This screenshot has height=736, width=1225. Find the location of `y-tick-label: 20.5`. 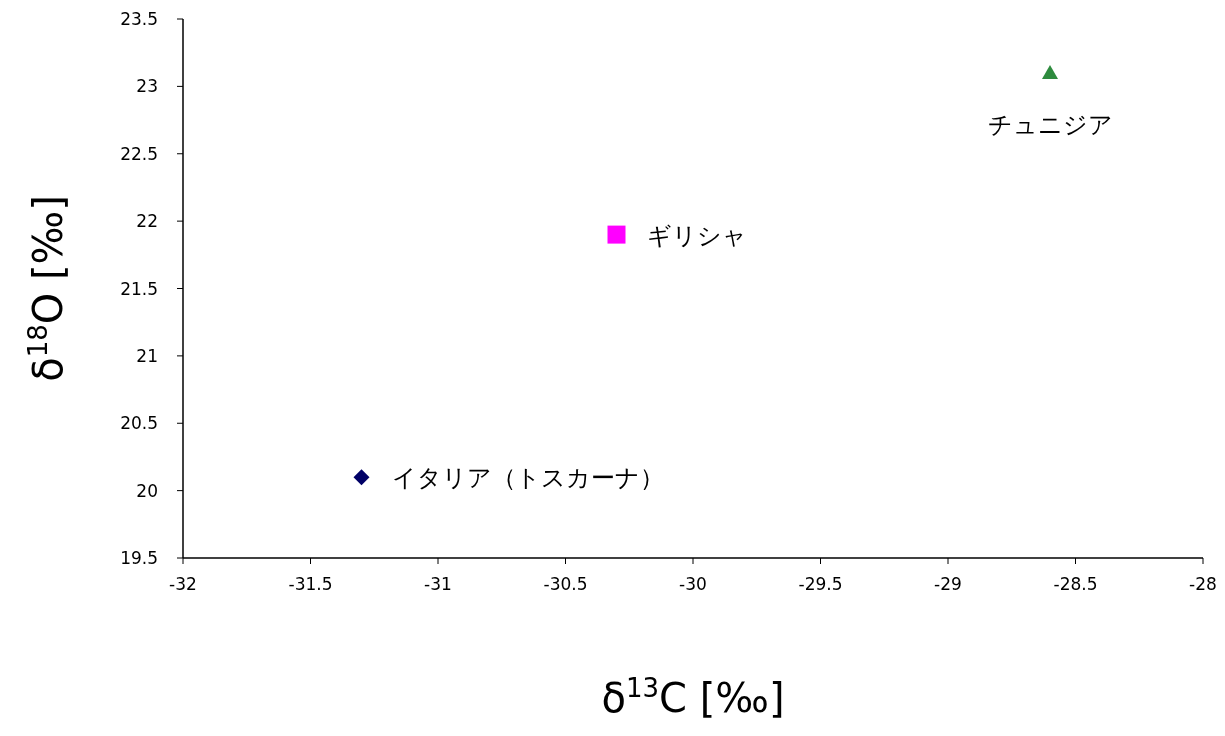

y-tick-label: 20.5 is located at coordinates (139, 423).